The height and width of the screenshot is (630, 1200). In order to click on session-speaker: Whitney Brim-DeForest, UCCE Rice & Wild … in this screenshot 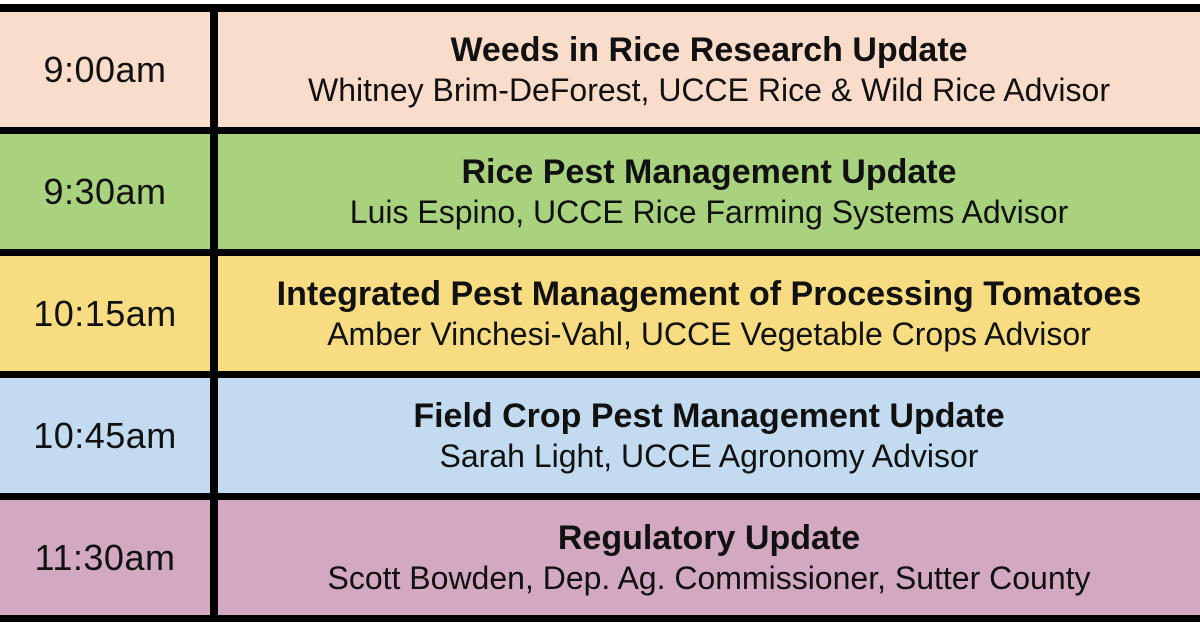, I will do `click(709, 89)`.